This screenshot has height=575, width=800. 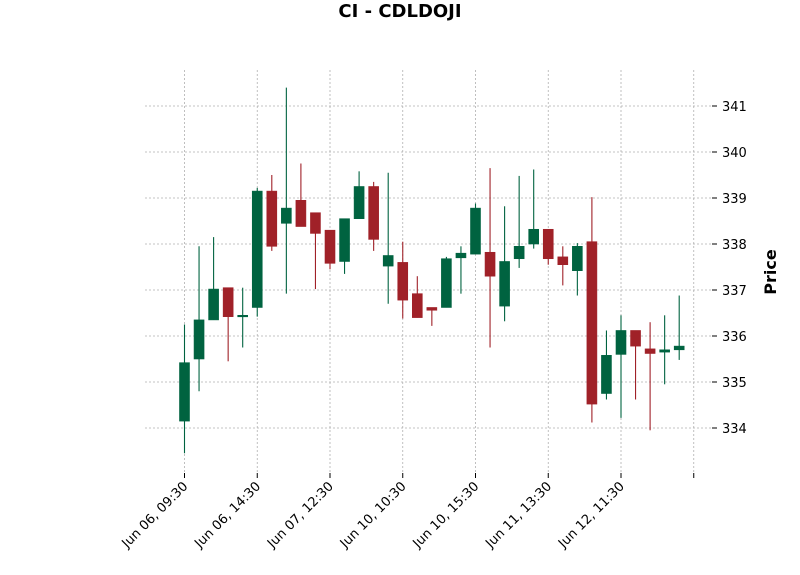 What do you see at coordinates (770, 272) in the screenshot?
I see `y-axis-label: Price` at bounding box center [770, 272].